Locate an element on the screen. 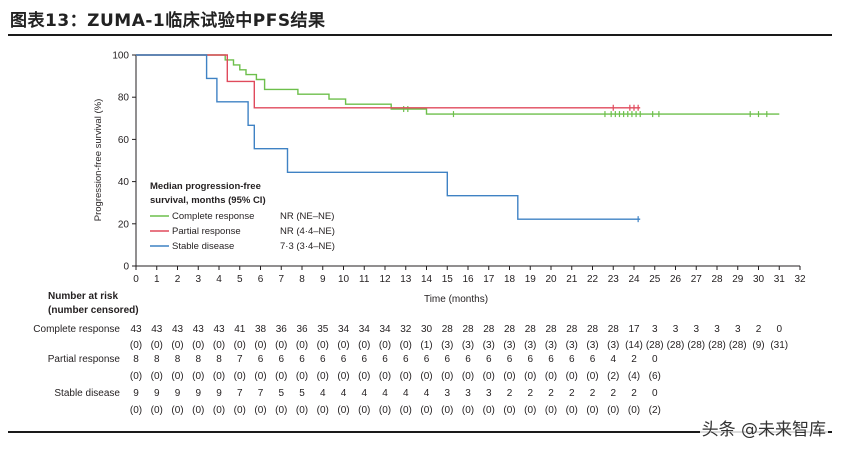  risk-censored-complete-response: (9) is located at coordinates (758, 345).